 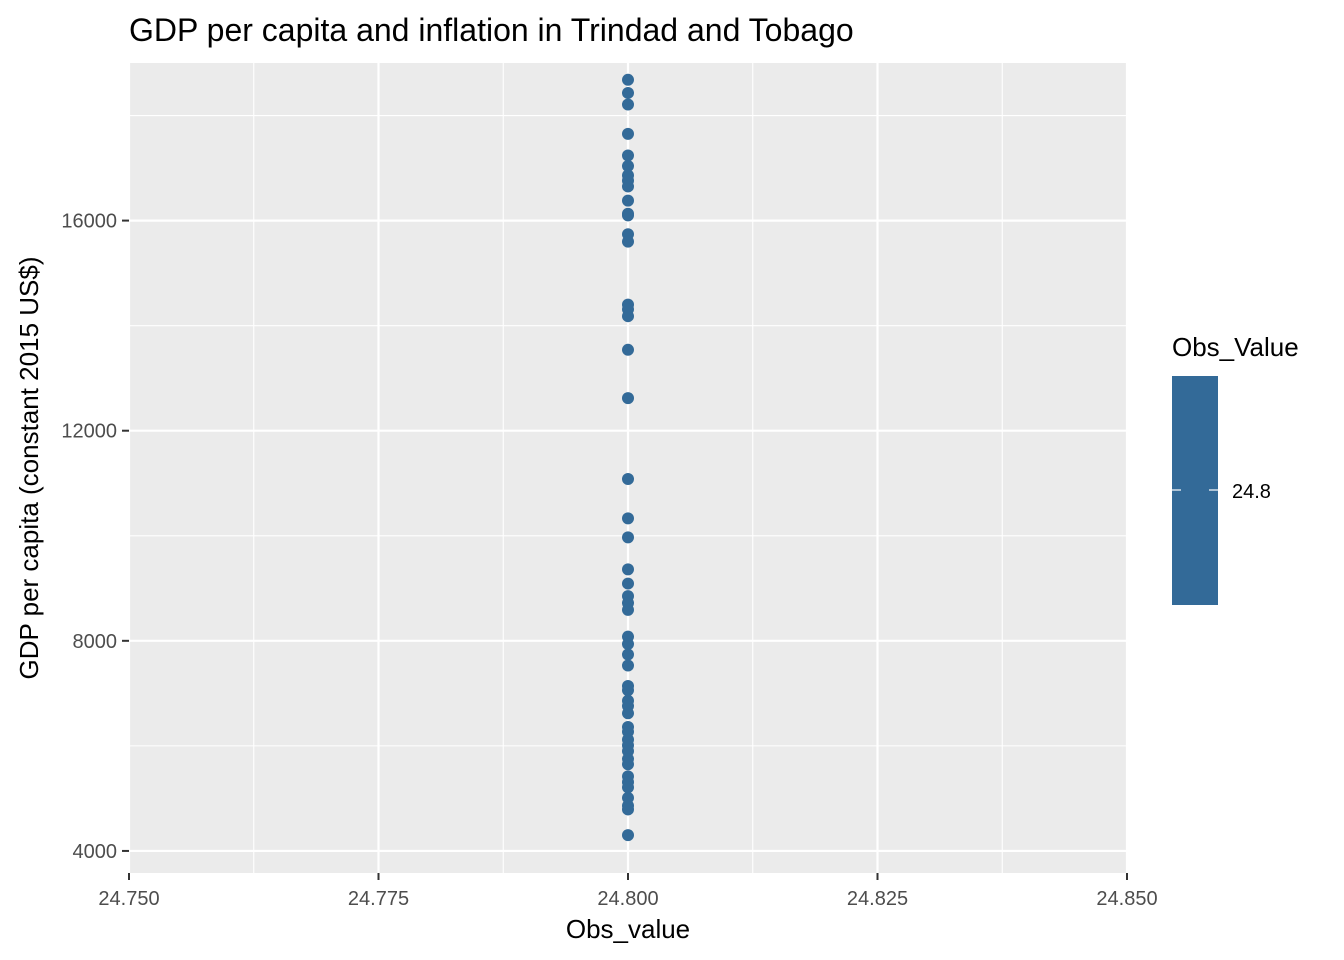 I want to click on y-tick-label: 8000, so click(x=95, y=642).